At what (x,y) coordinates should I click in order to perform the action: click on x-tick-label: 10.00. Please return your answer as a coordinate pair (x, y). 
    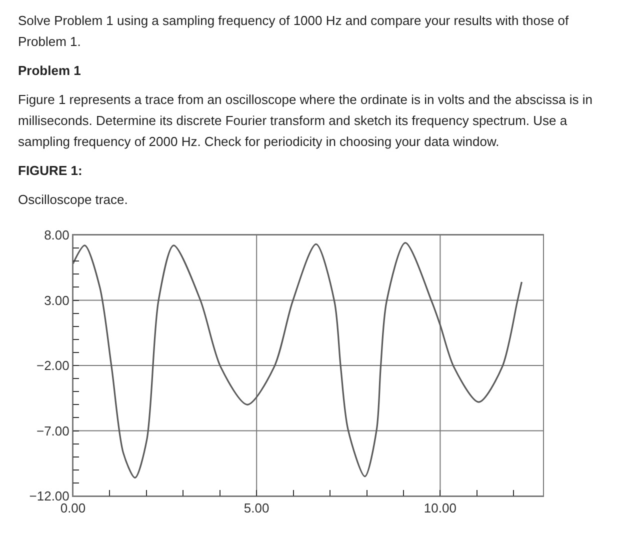
    Looking at the image, I should click on (440, 508).